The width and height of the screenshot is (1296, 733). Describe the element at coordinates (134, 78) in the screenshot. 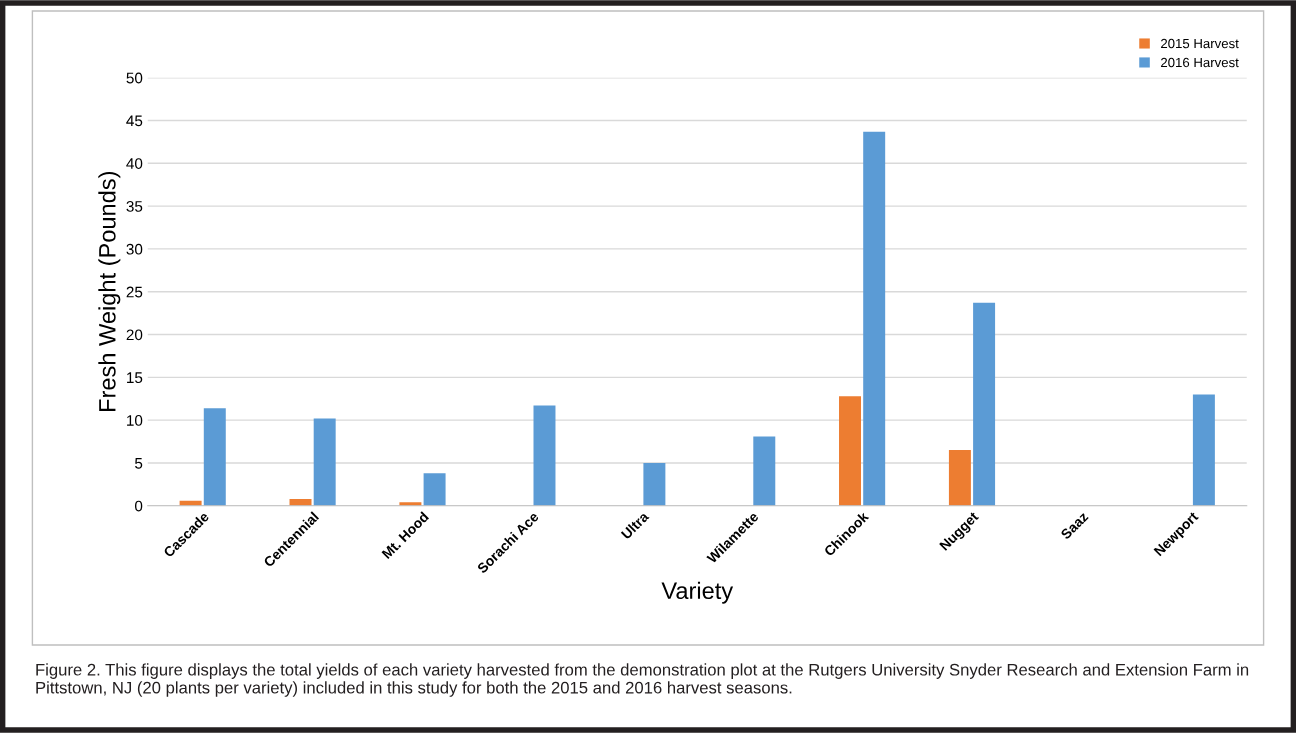

I see `y-tick-label: 50` at that location.